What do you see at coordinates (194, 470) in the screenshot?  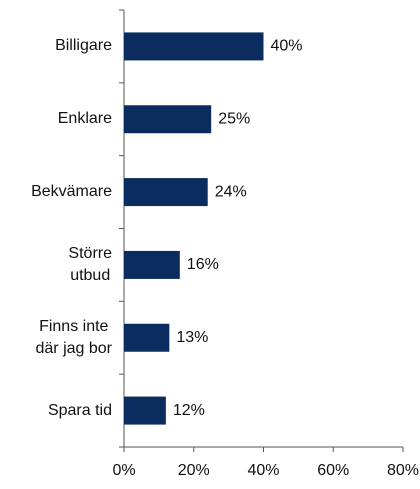 I see `x-tick-label: 20%` at bounding box center [194, 470].